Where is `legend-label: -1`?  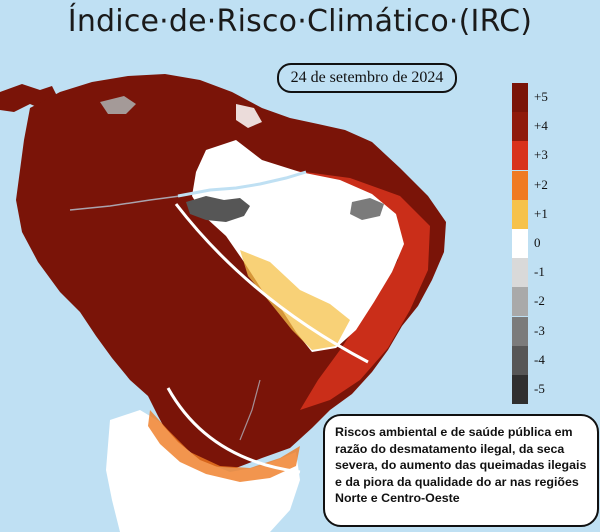
legend-label: -1 is located at coordinates (539, 272).